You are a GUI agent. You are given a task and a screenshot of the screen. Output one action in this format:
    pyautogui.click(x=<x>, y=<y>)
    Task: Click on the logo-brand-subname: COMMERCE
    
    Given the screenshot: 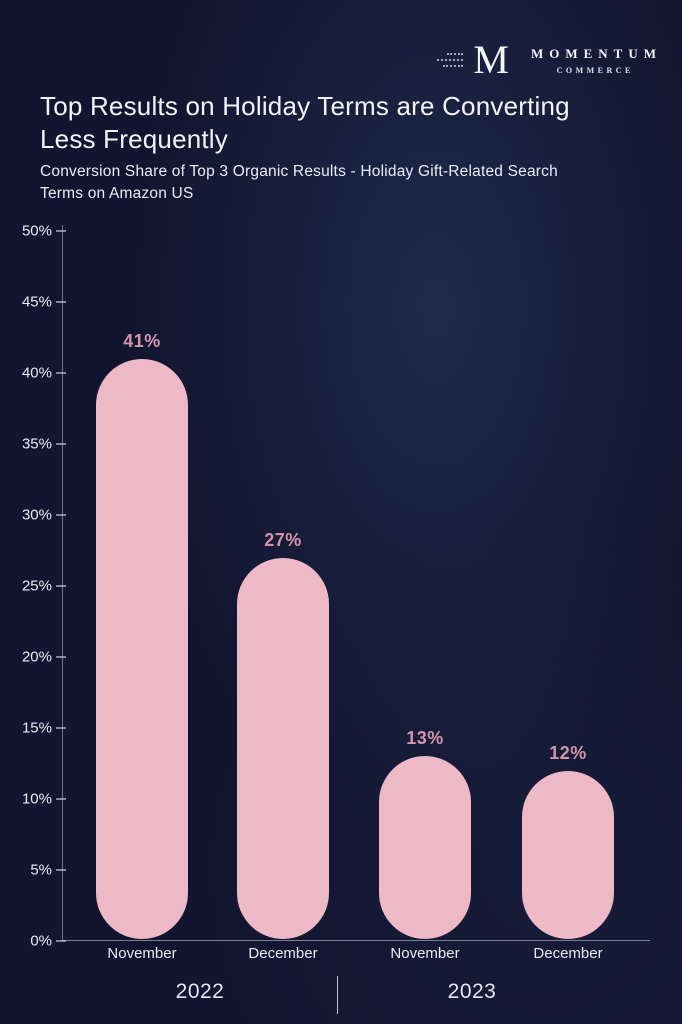 What is the action you would take?
    pyautogui.click(x=595, y=70)
    